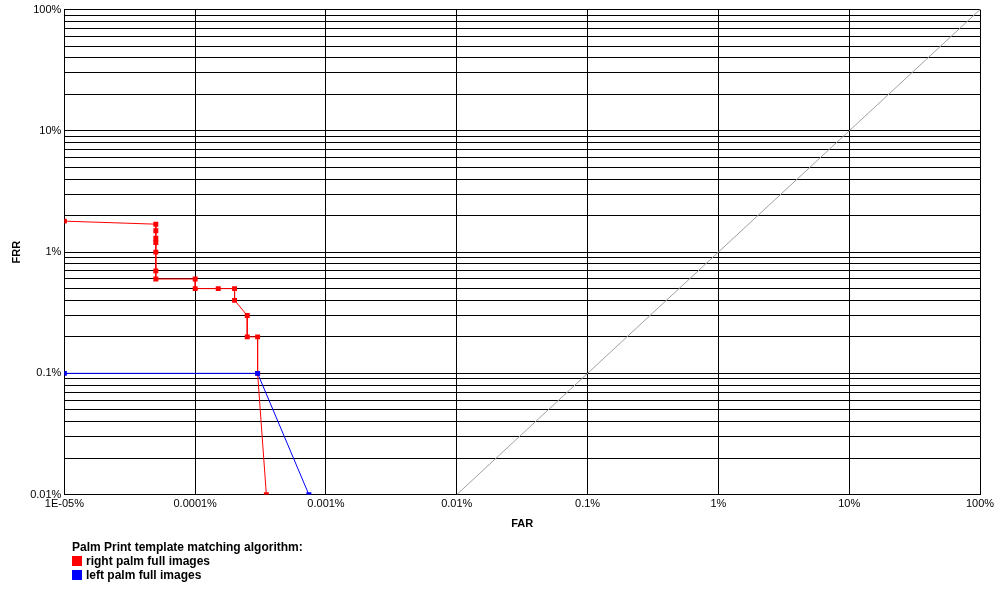  Describe the element at coordinates (49, 372) in the screenshot. I see `y-tick-label: 0.1%` at that location.